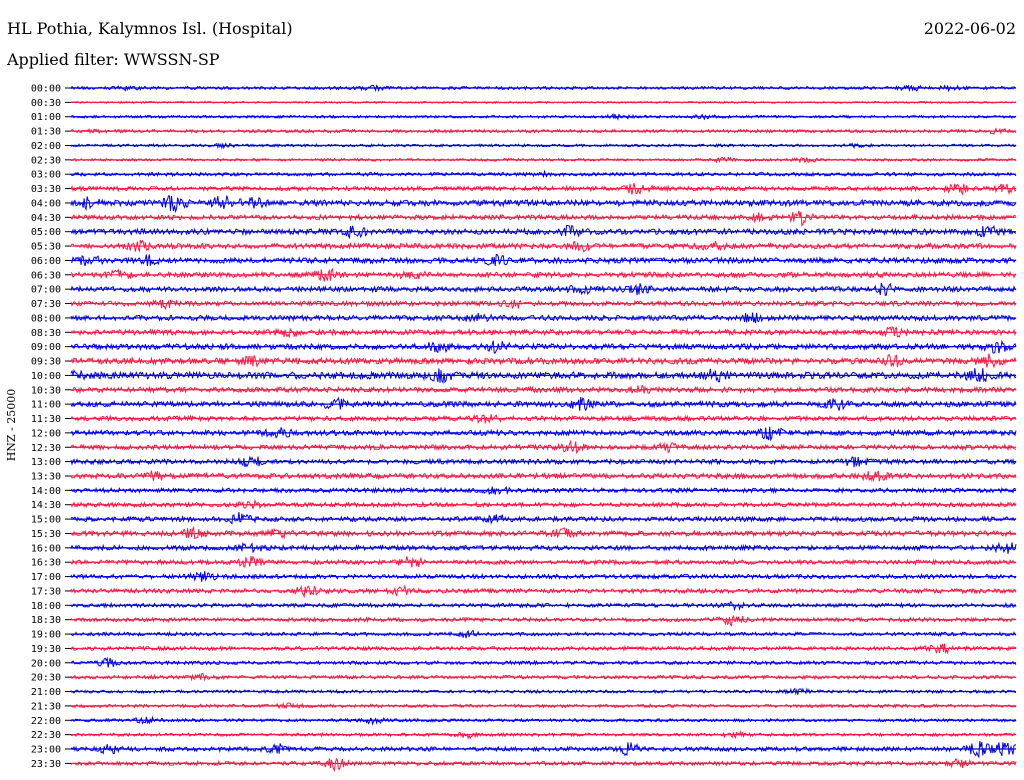 The image size is (1024, 780). What do you see at coordinates (46, 620) in the screenshot?
I see `row-time-label: 18:30` at bounding box center [46, 620].